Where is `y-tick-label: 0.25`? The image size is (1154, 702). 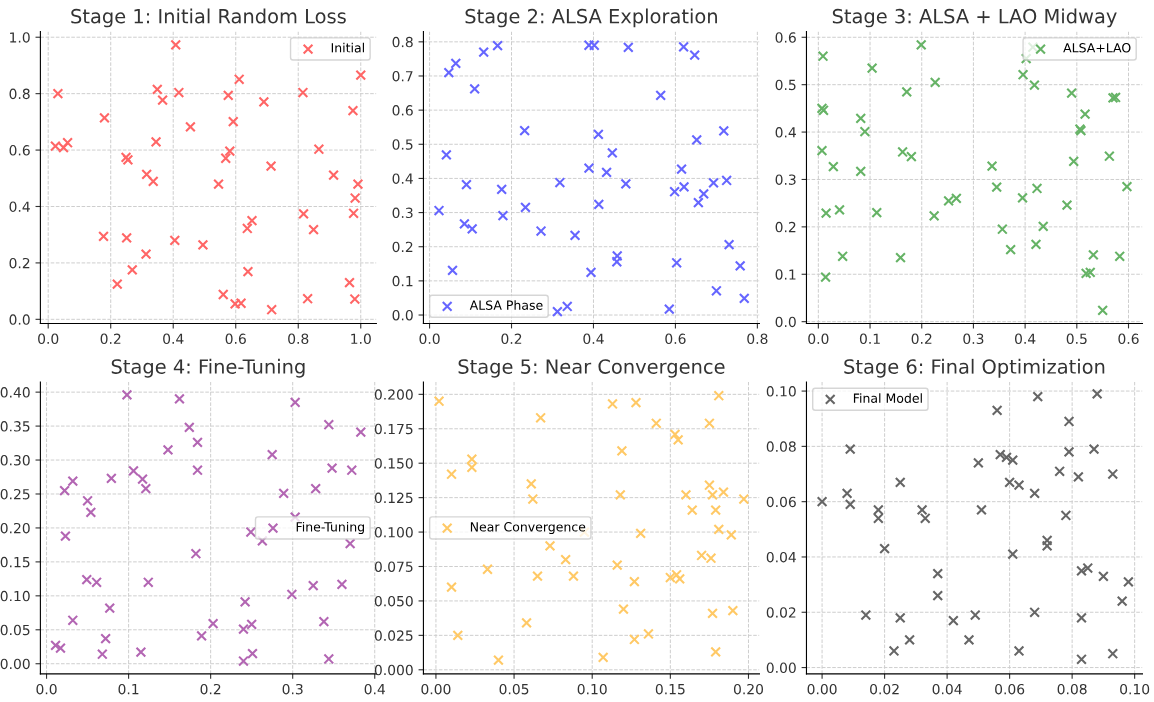 y-tick-label: 0.25 is located at coordinates (15, 494).